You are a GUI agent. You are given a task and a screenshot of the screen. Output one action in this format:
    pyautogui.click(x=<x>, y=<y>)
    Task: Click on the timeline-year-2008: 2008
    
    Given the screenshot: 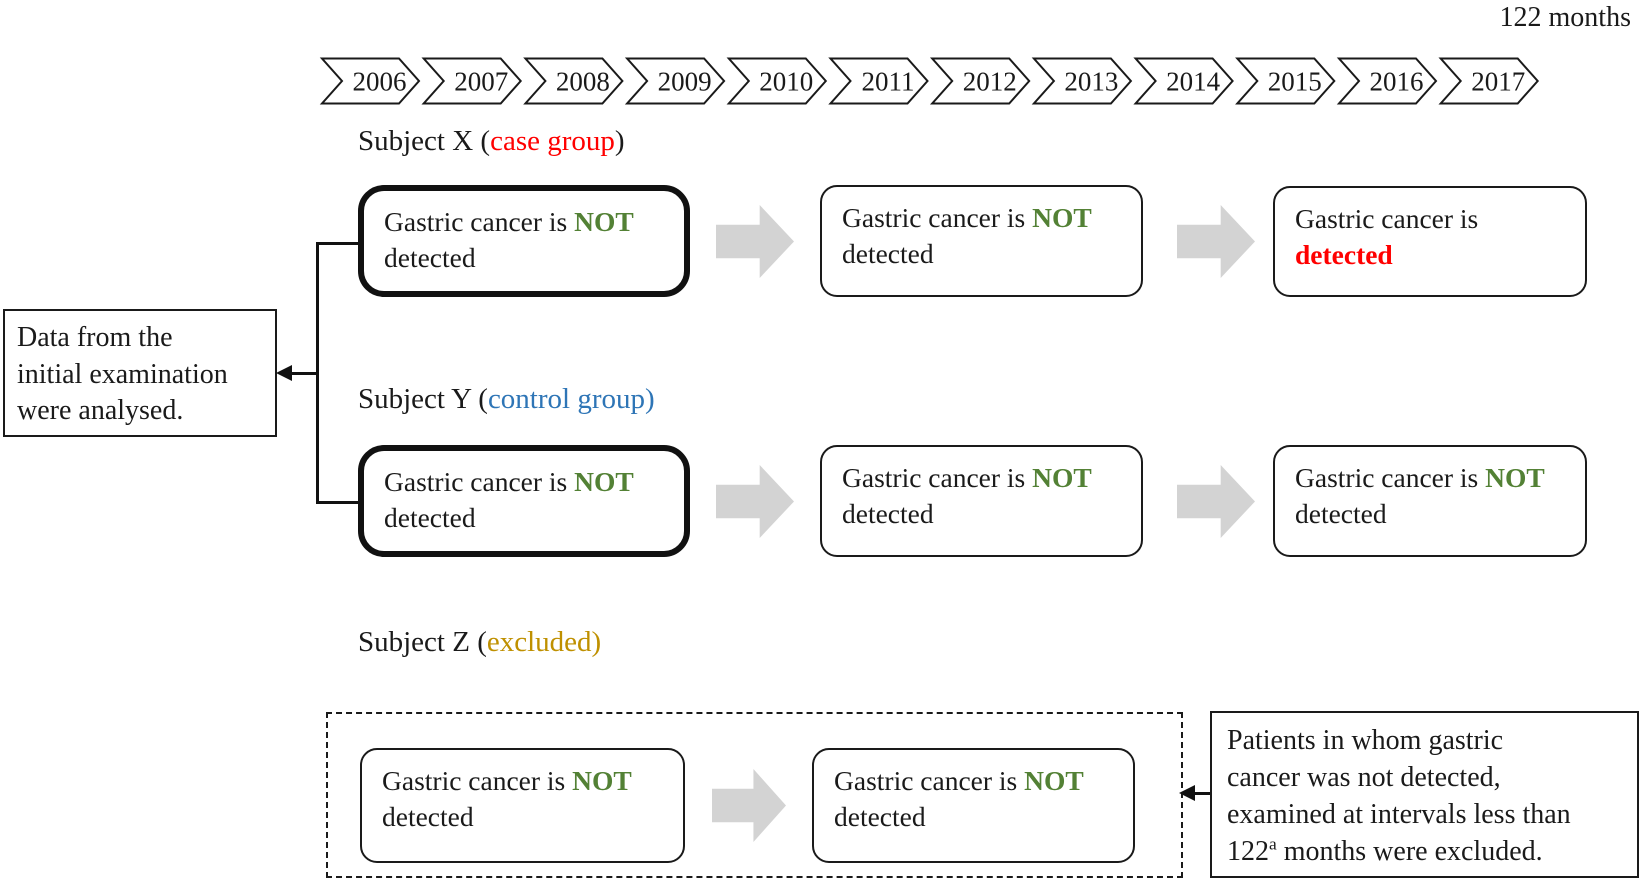 What is the action you would take?
    pyautogui.click(x=573, y=81)
    